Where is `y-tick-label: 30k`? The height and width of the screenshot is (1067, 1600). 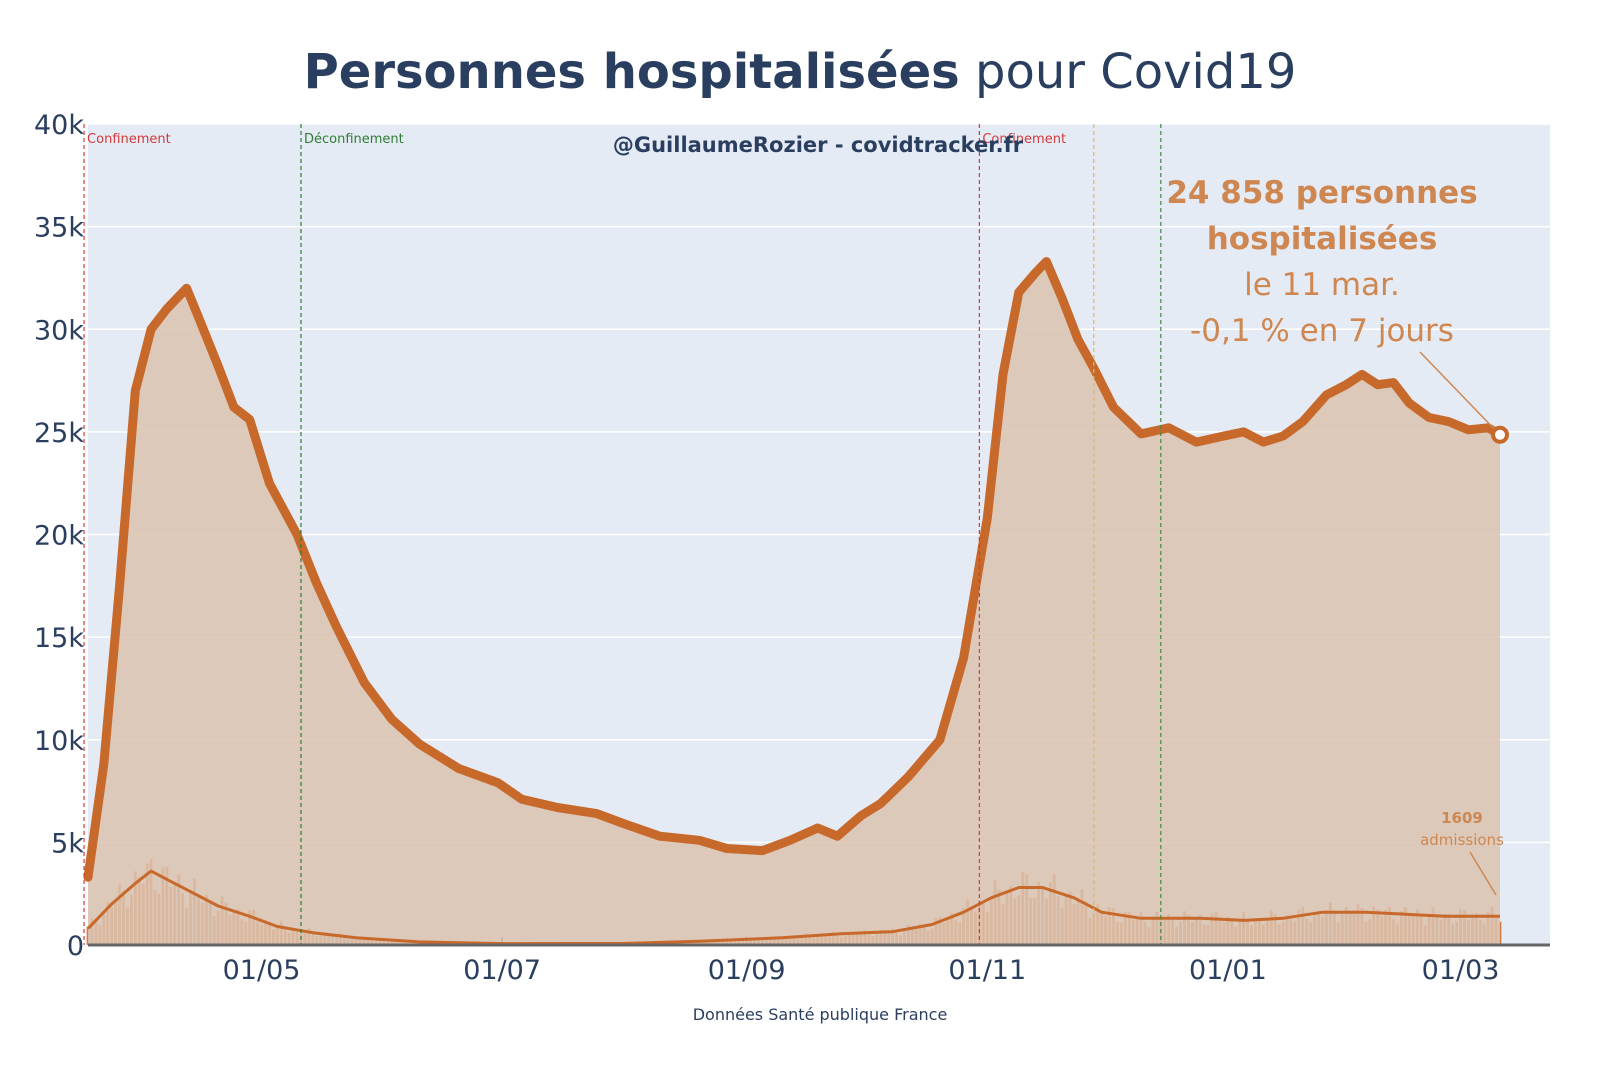 y-tick-label: 30k is located at coordinates (59, 330).